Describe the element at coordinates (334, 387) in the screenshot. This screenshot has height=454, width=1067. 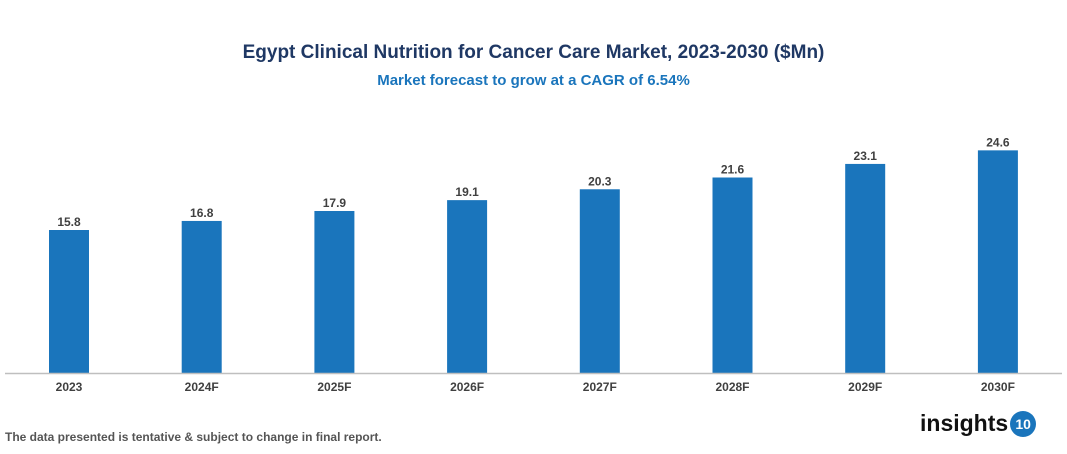
I see `x-tick-label: 2025F` at that location.